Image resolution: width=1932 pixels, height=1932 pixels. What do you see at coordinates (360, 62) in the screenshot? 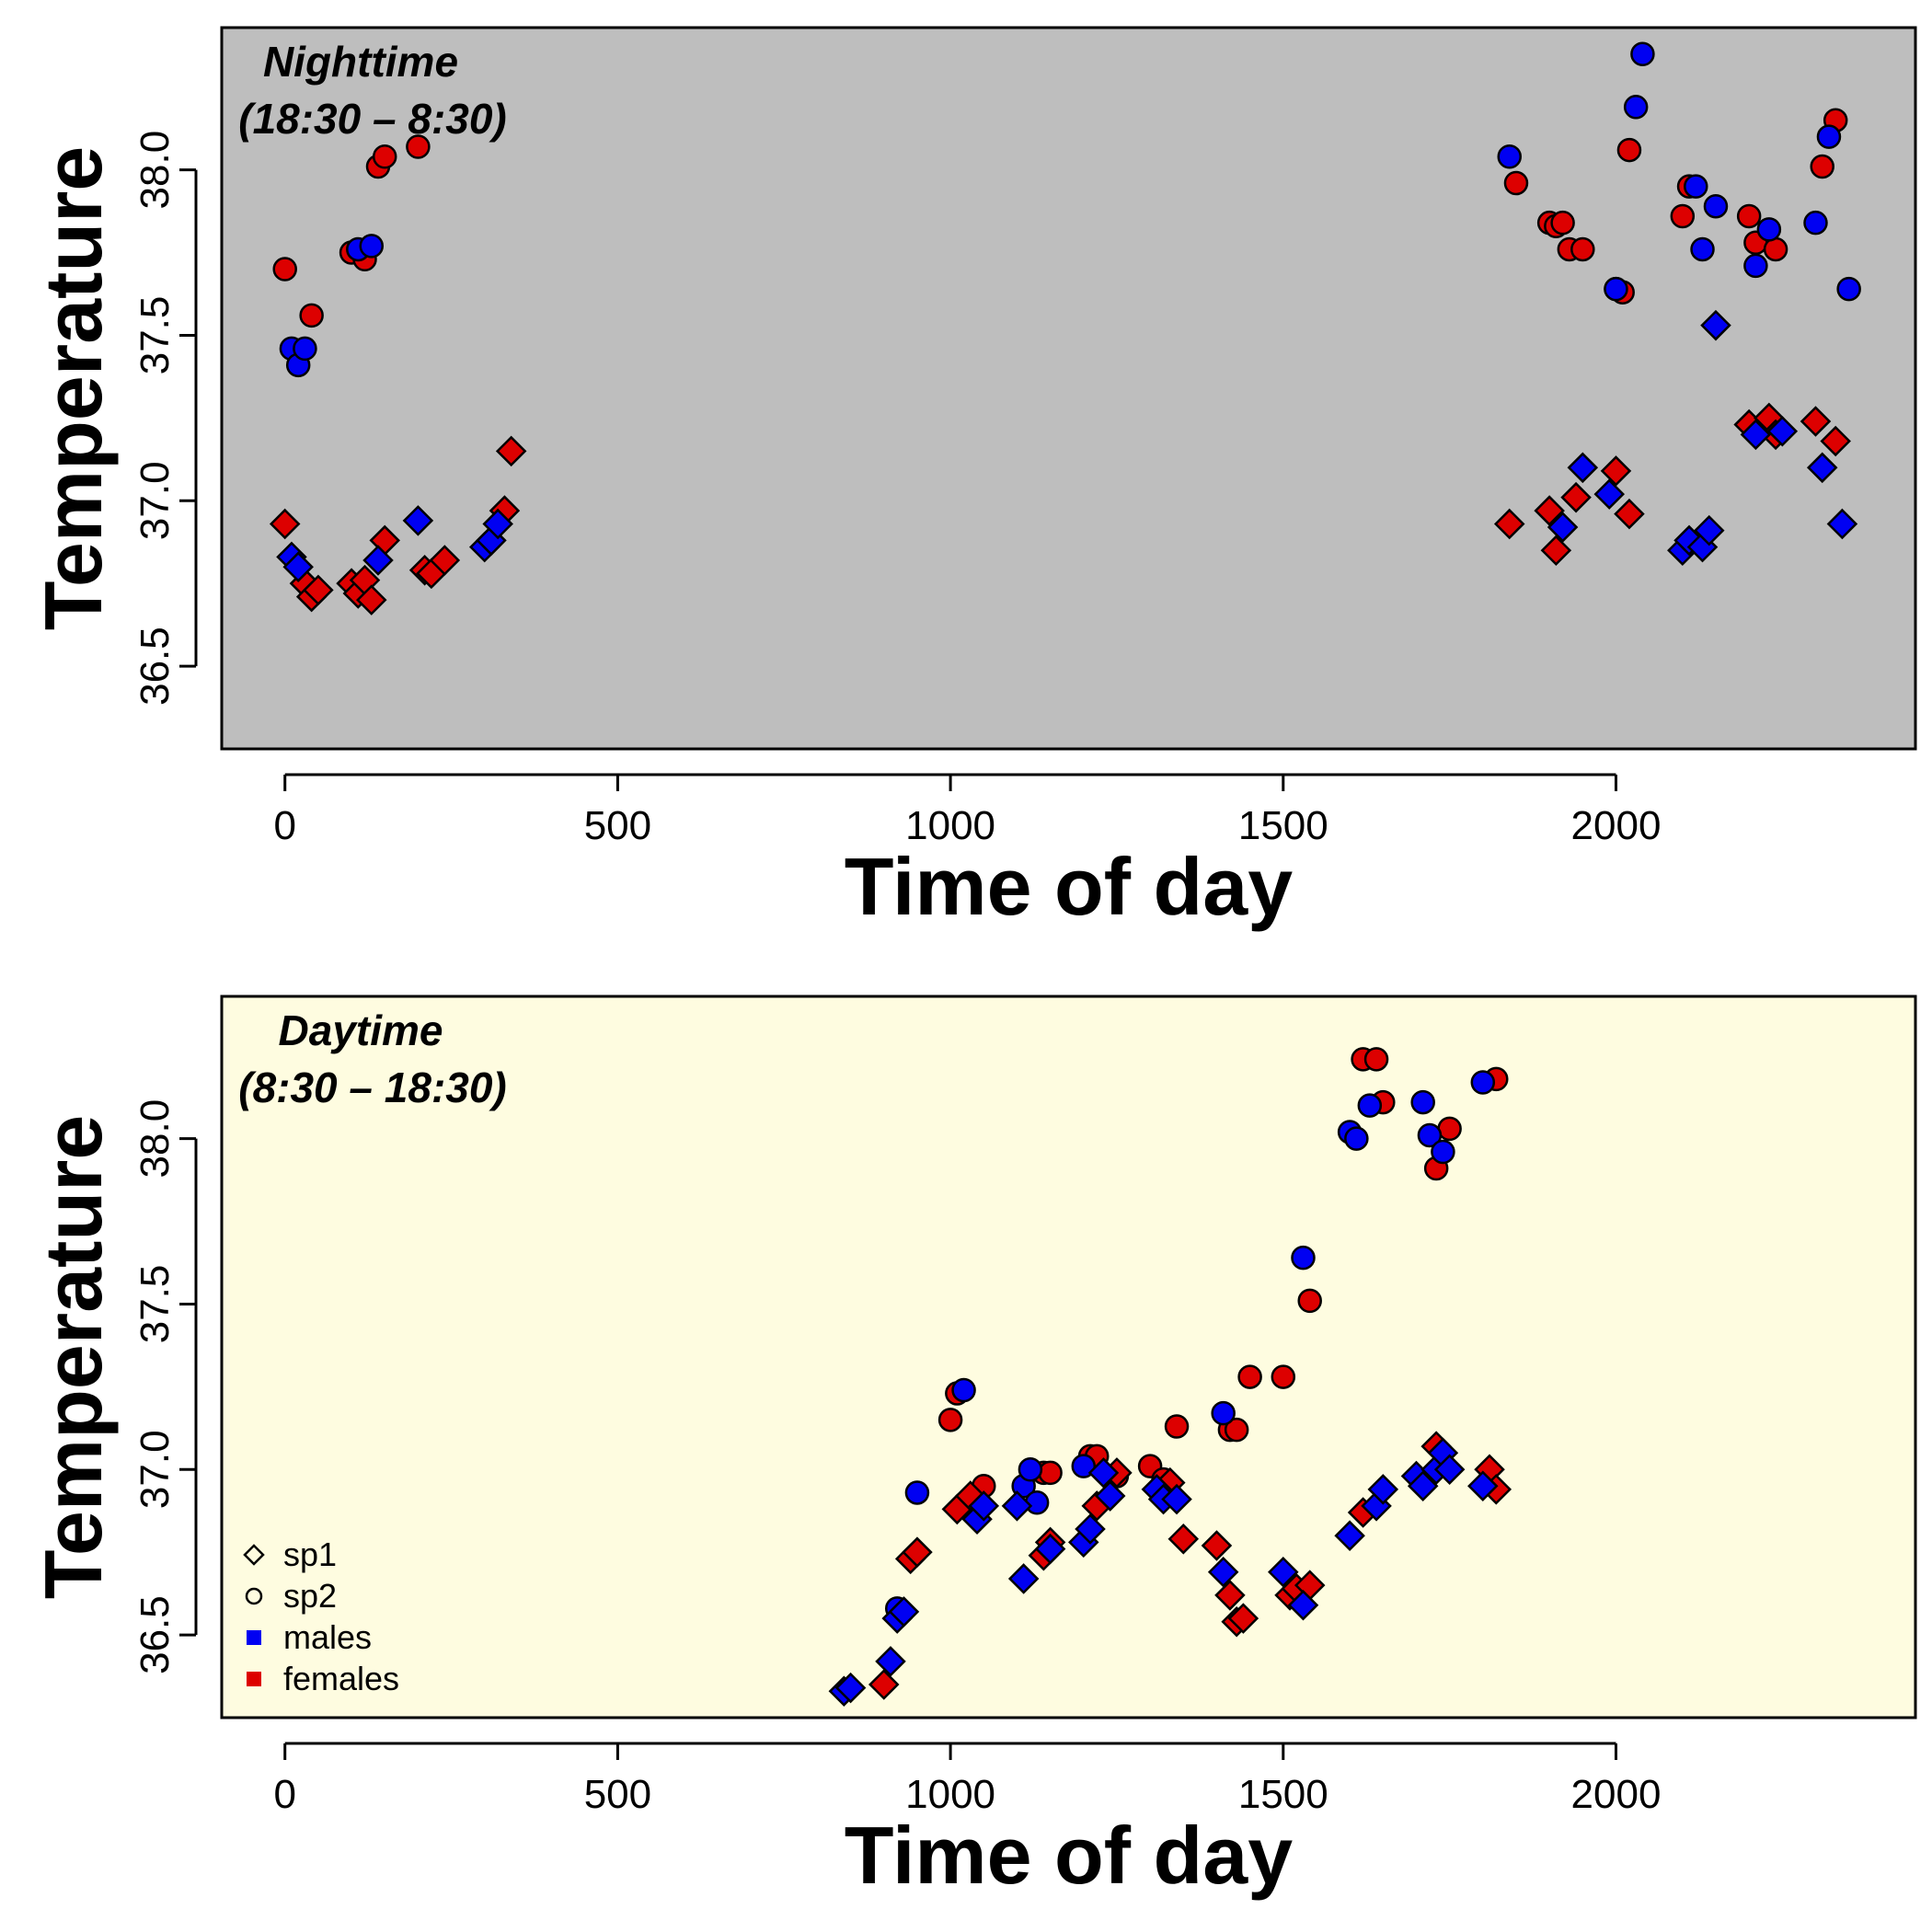
I see `panel-annotation-title: Nighttime` at bounding box center [360, 62].